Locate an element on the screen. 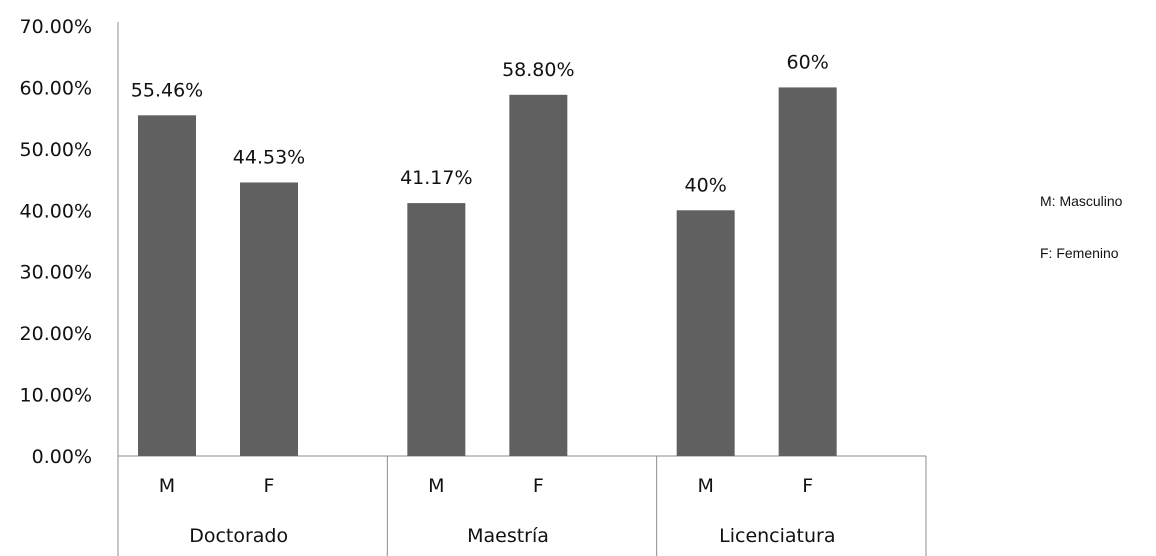 The width and height of the screenshot is (1156, 556). bar-doctorado-m is located at coordinates (167, 286).